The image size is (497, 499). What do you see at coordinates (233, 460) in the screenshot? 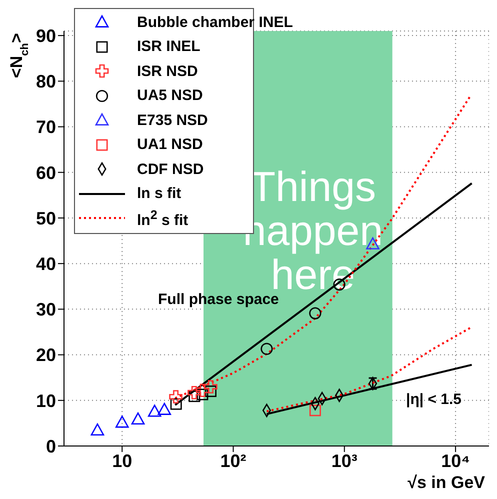
I see `x-tick-label: 10²` at bounding box center [233, 460].